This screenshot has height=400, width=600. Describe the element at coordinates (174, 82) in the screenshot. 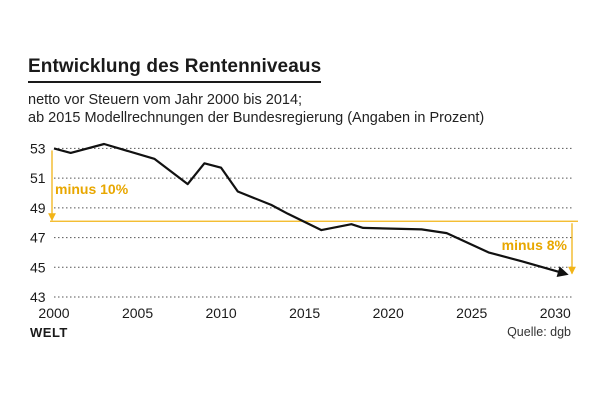

I see `title-underline` at that location.